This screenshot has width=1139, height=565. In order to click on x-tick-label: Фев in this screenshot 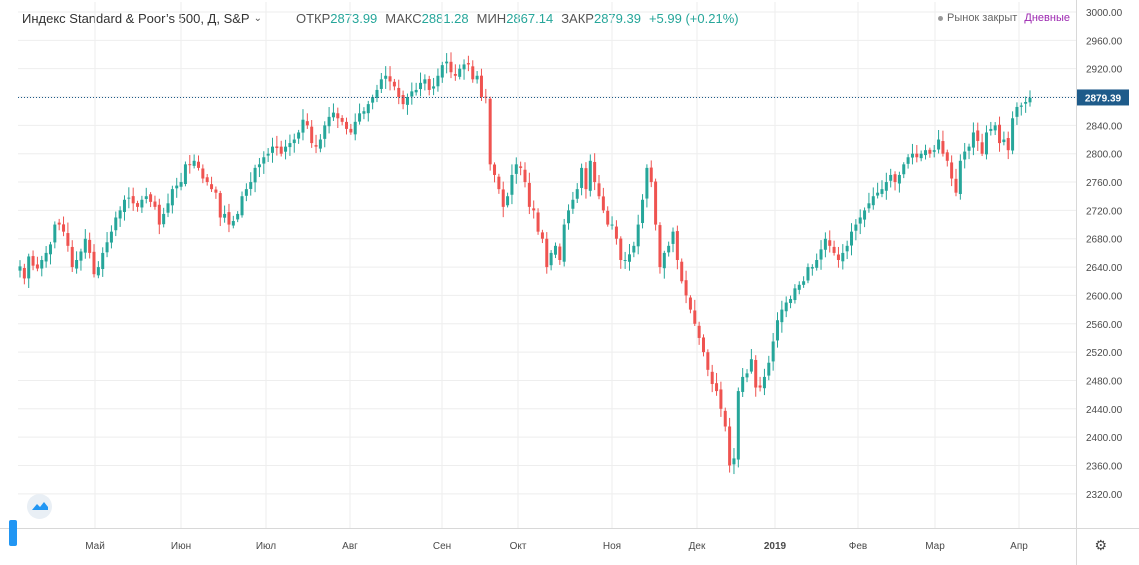, I will do `click(858, 546)`.